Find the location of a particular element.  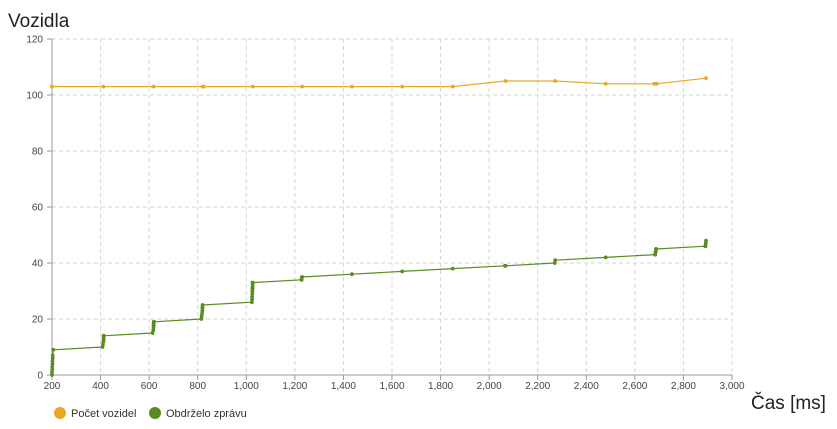

y-tick-label: 120 is located at coordinates (34, 40).